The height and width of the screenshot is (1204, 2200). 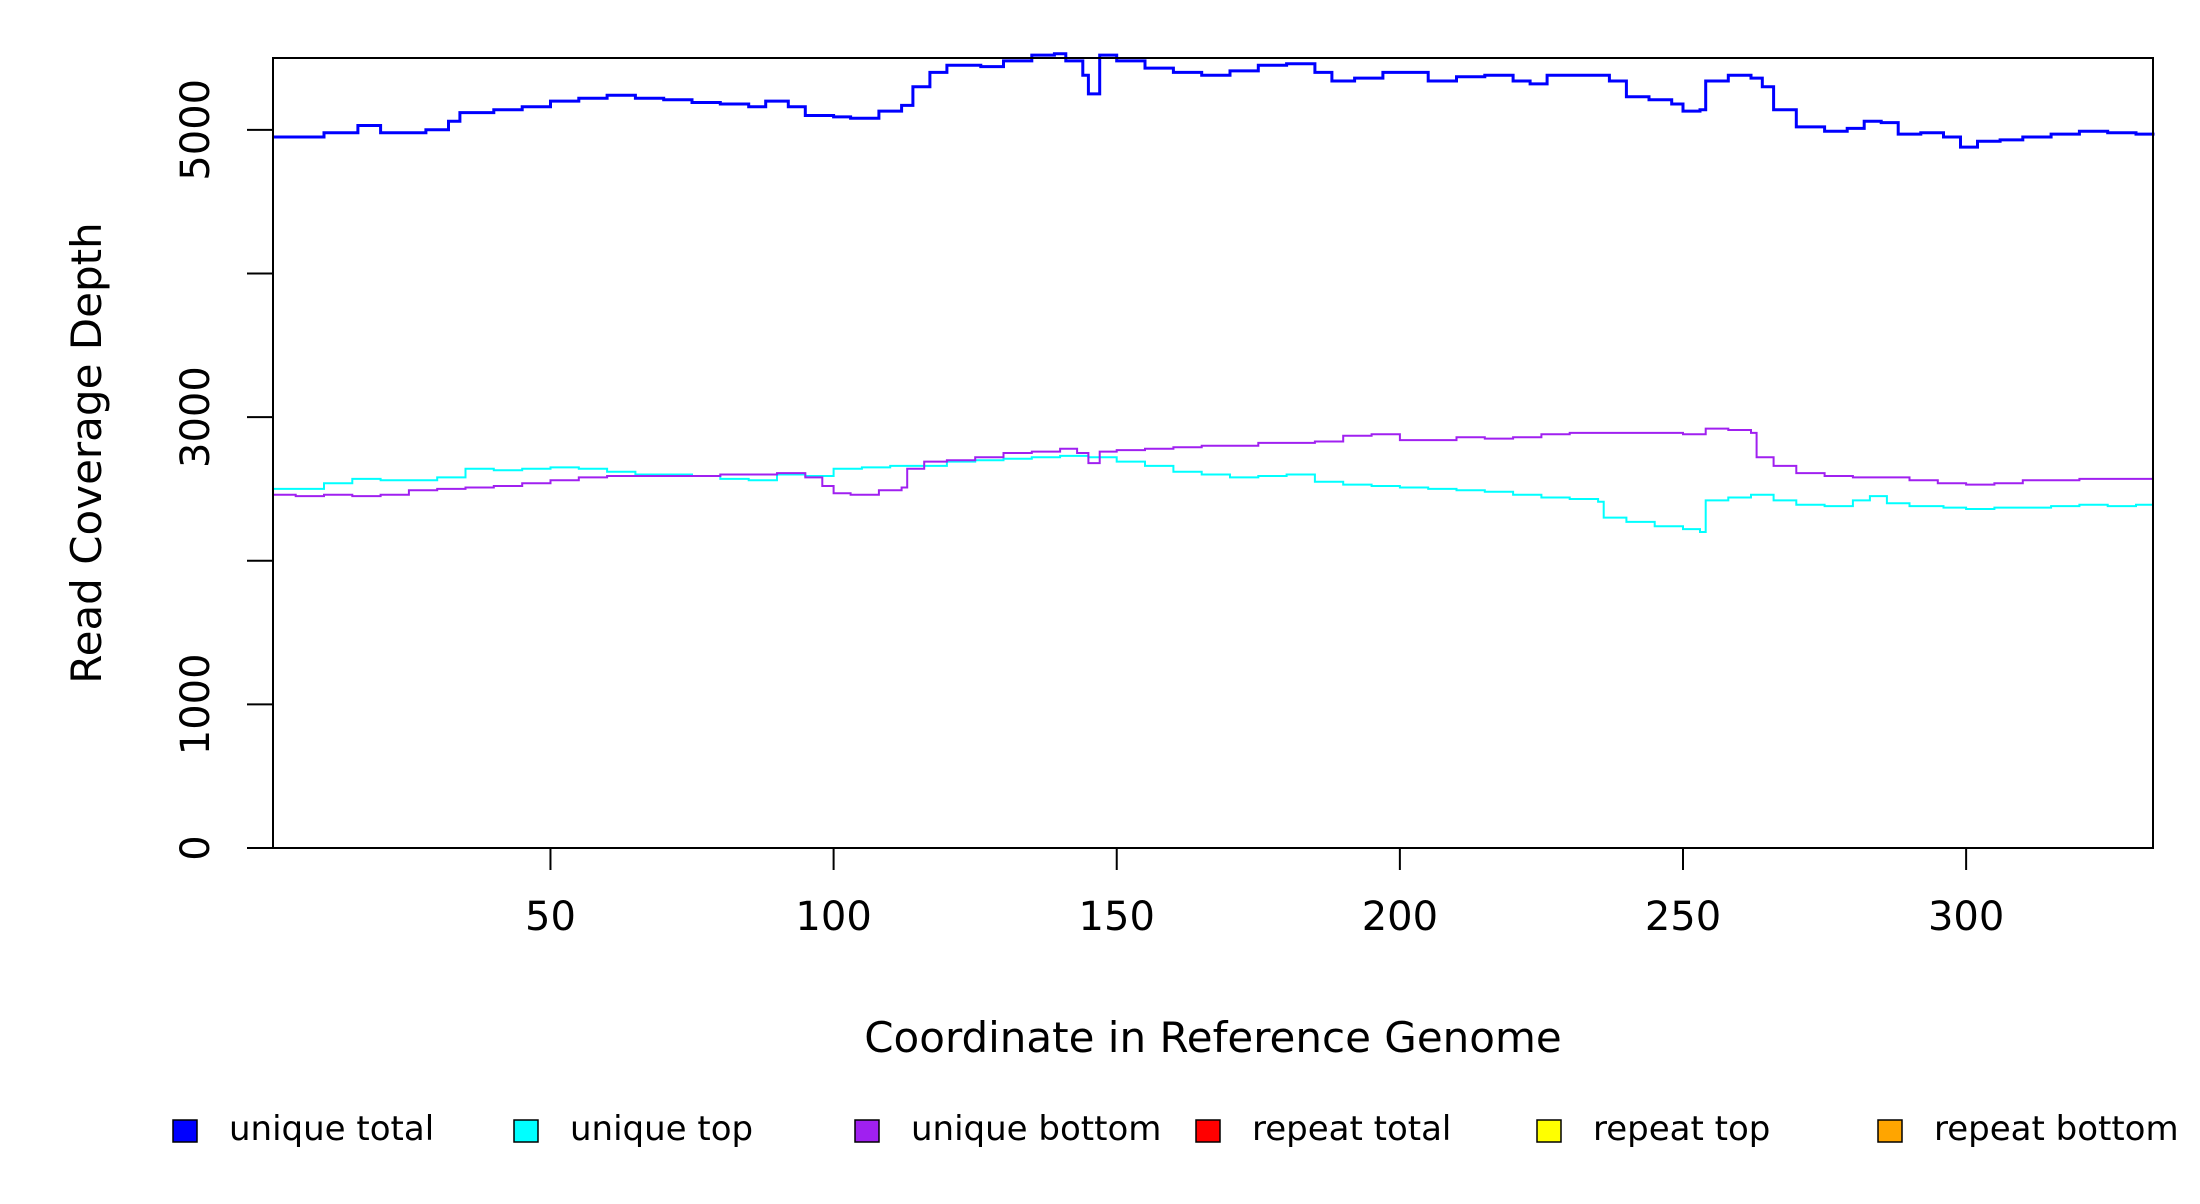 What do you see at coordinates (1966, 917) in the screenshot?
I see `x-tick-label: 300` at bounding box center [1966, 917].